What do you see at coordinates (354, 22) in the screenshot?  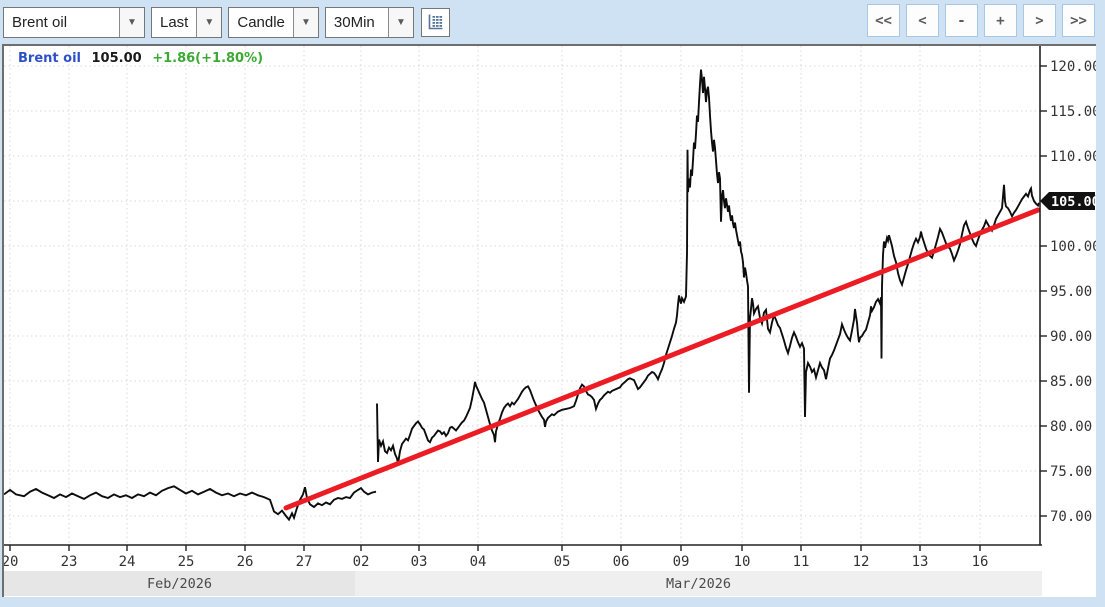 I see `interval-dropdown-value: 30Min` at bounding box center [354, 22].